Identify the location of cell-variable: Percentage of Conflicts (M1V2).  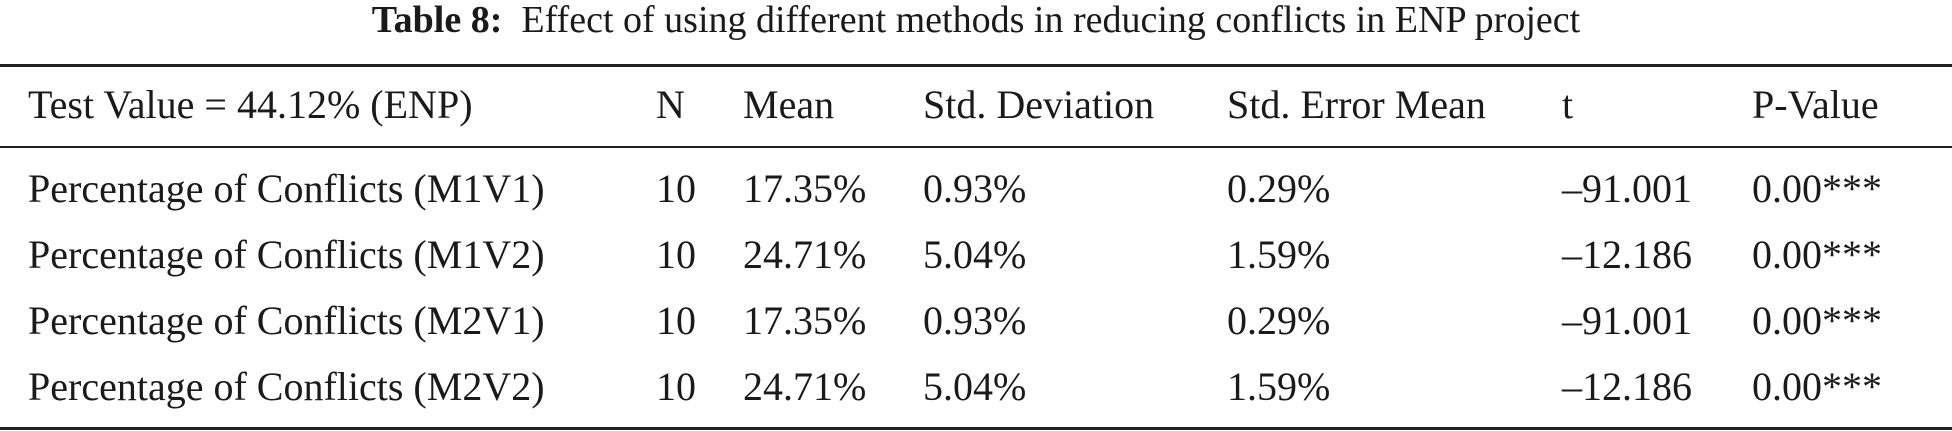
(286, 254).